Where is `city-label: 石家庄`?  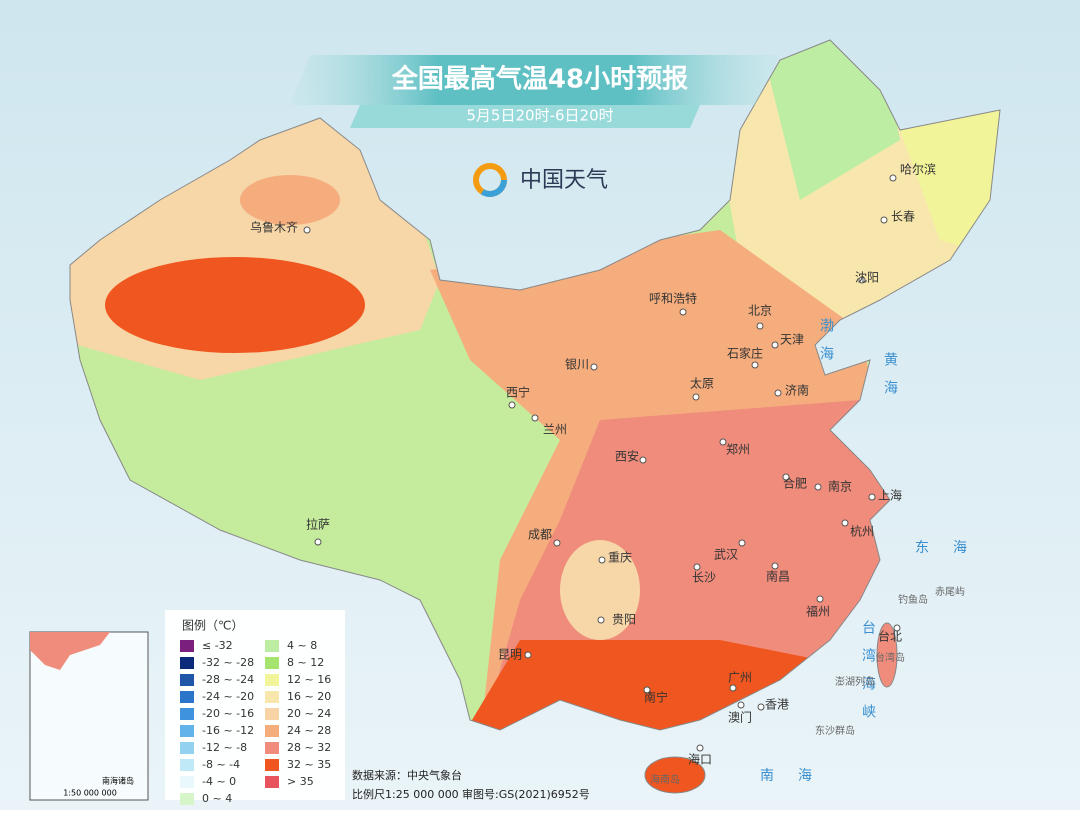 city-label: 石家庄 is located at coordinates (745, 353).